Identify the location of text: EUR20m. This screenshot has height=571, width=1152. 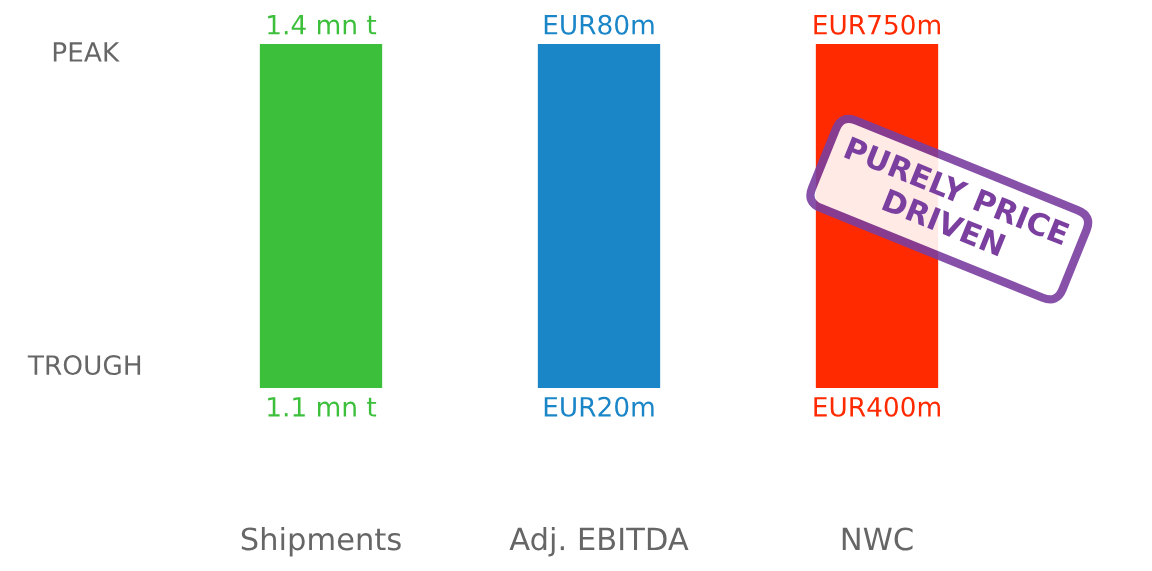
(599, 406).